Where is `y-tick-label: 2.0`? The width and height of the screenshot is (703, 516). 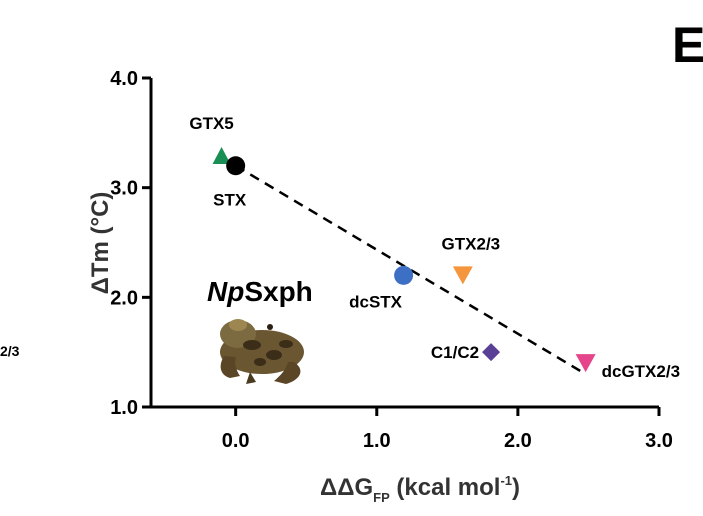
y-tick-label: 2.0 is located at coordinates (124, 298).